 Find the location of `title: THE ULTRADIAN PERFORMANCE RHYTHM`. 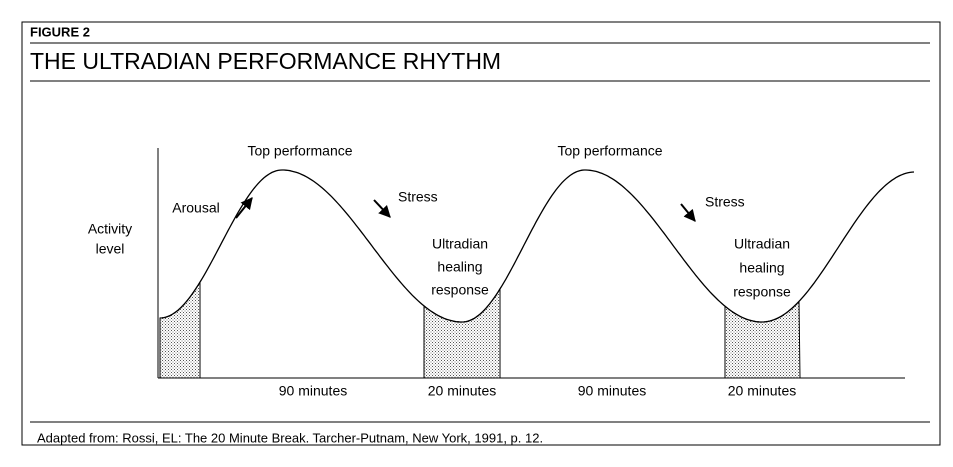

title: THE ULTRADIAN PERFORMANCE RHYTHM is located at coordinates (265, 61).